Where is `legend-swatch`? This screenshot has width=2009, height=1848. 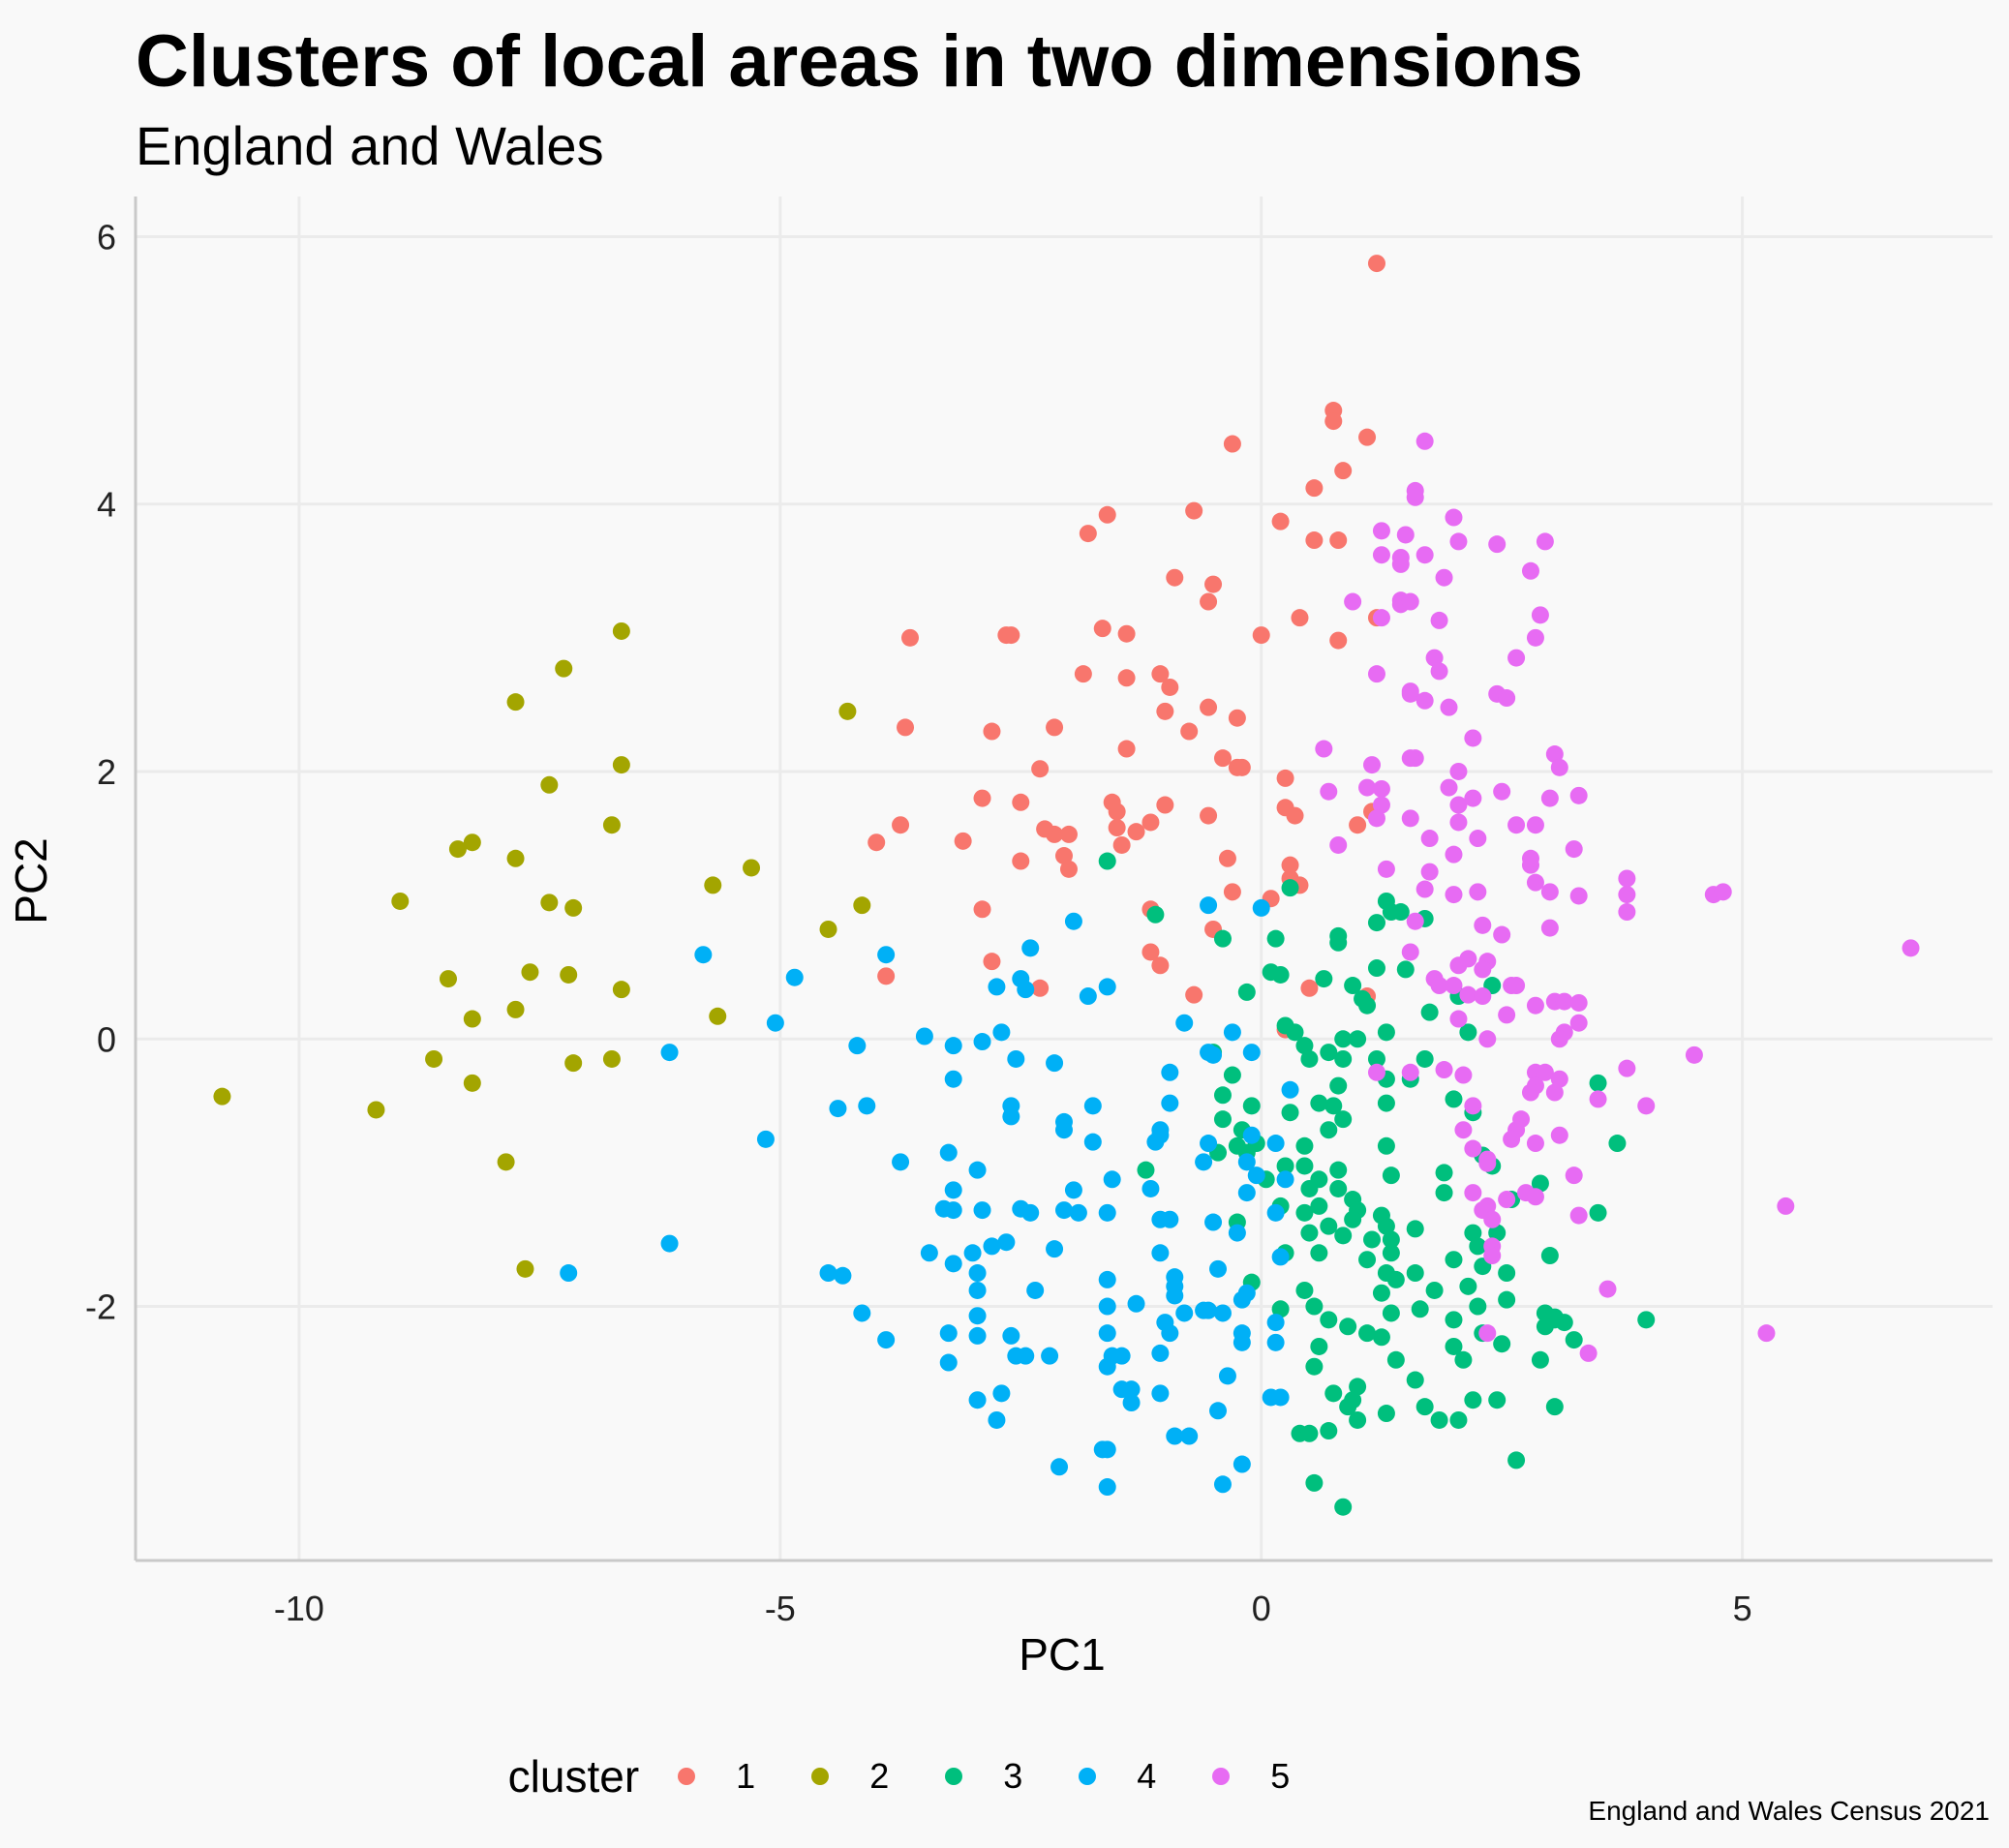 legend-swatch is located at coordinates (954, 1776).